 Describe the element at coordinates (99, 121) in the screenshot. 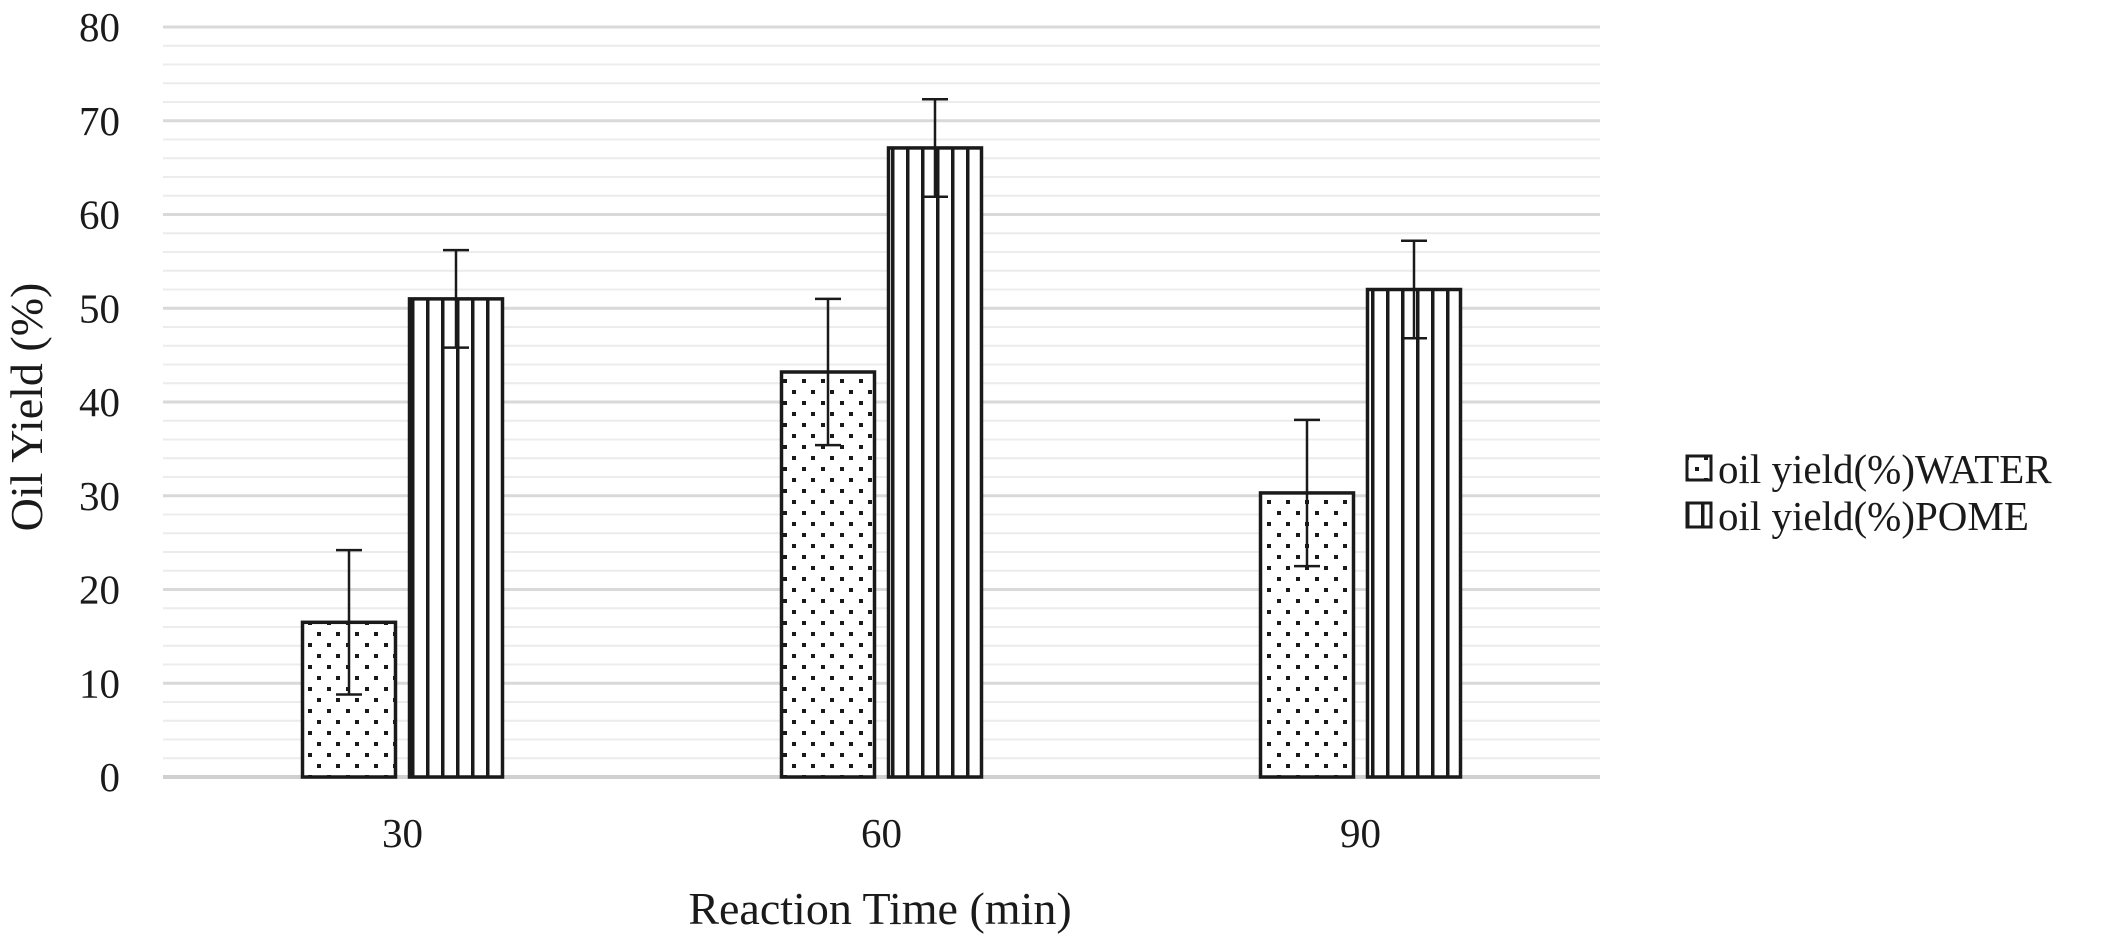

I see `y-tick-label: 70` at that location.